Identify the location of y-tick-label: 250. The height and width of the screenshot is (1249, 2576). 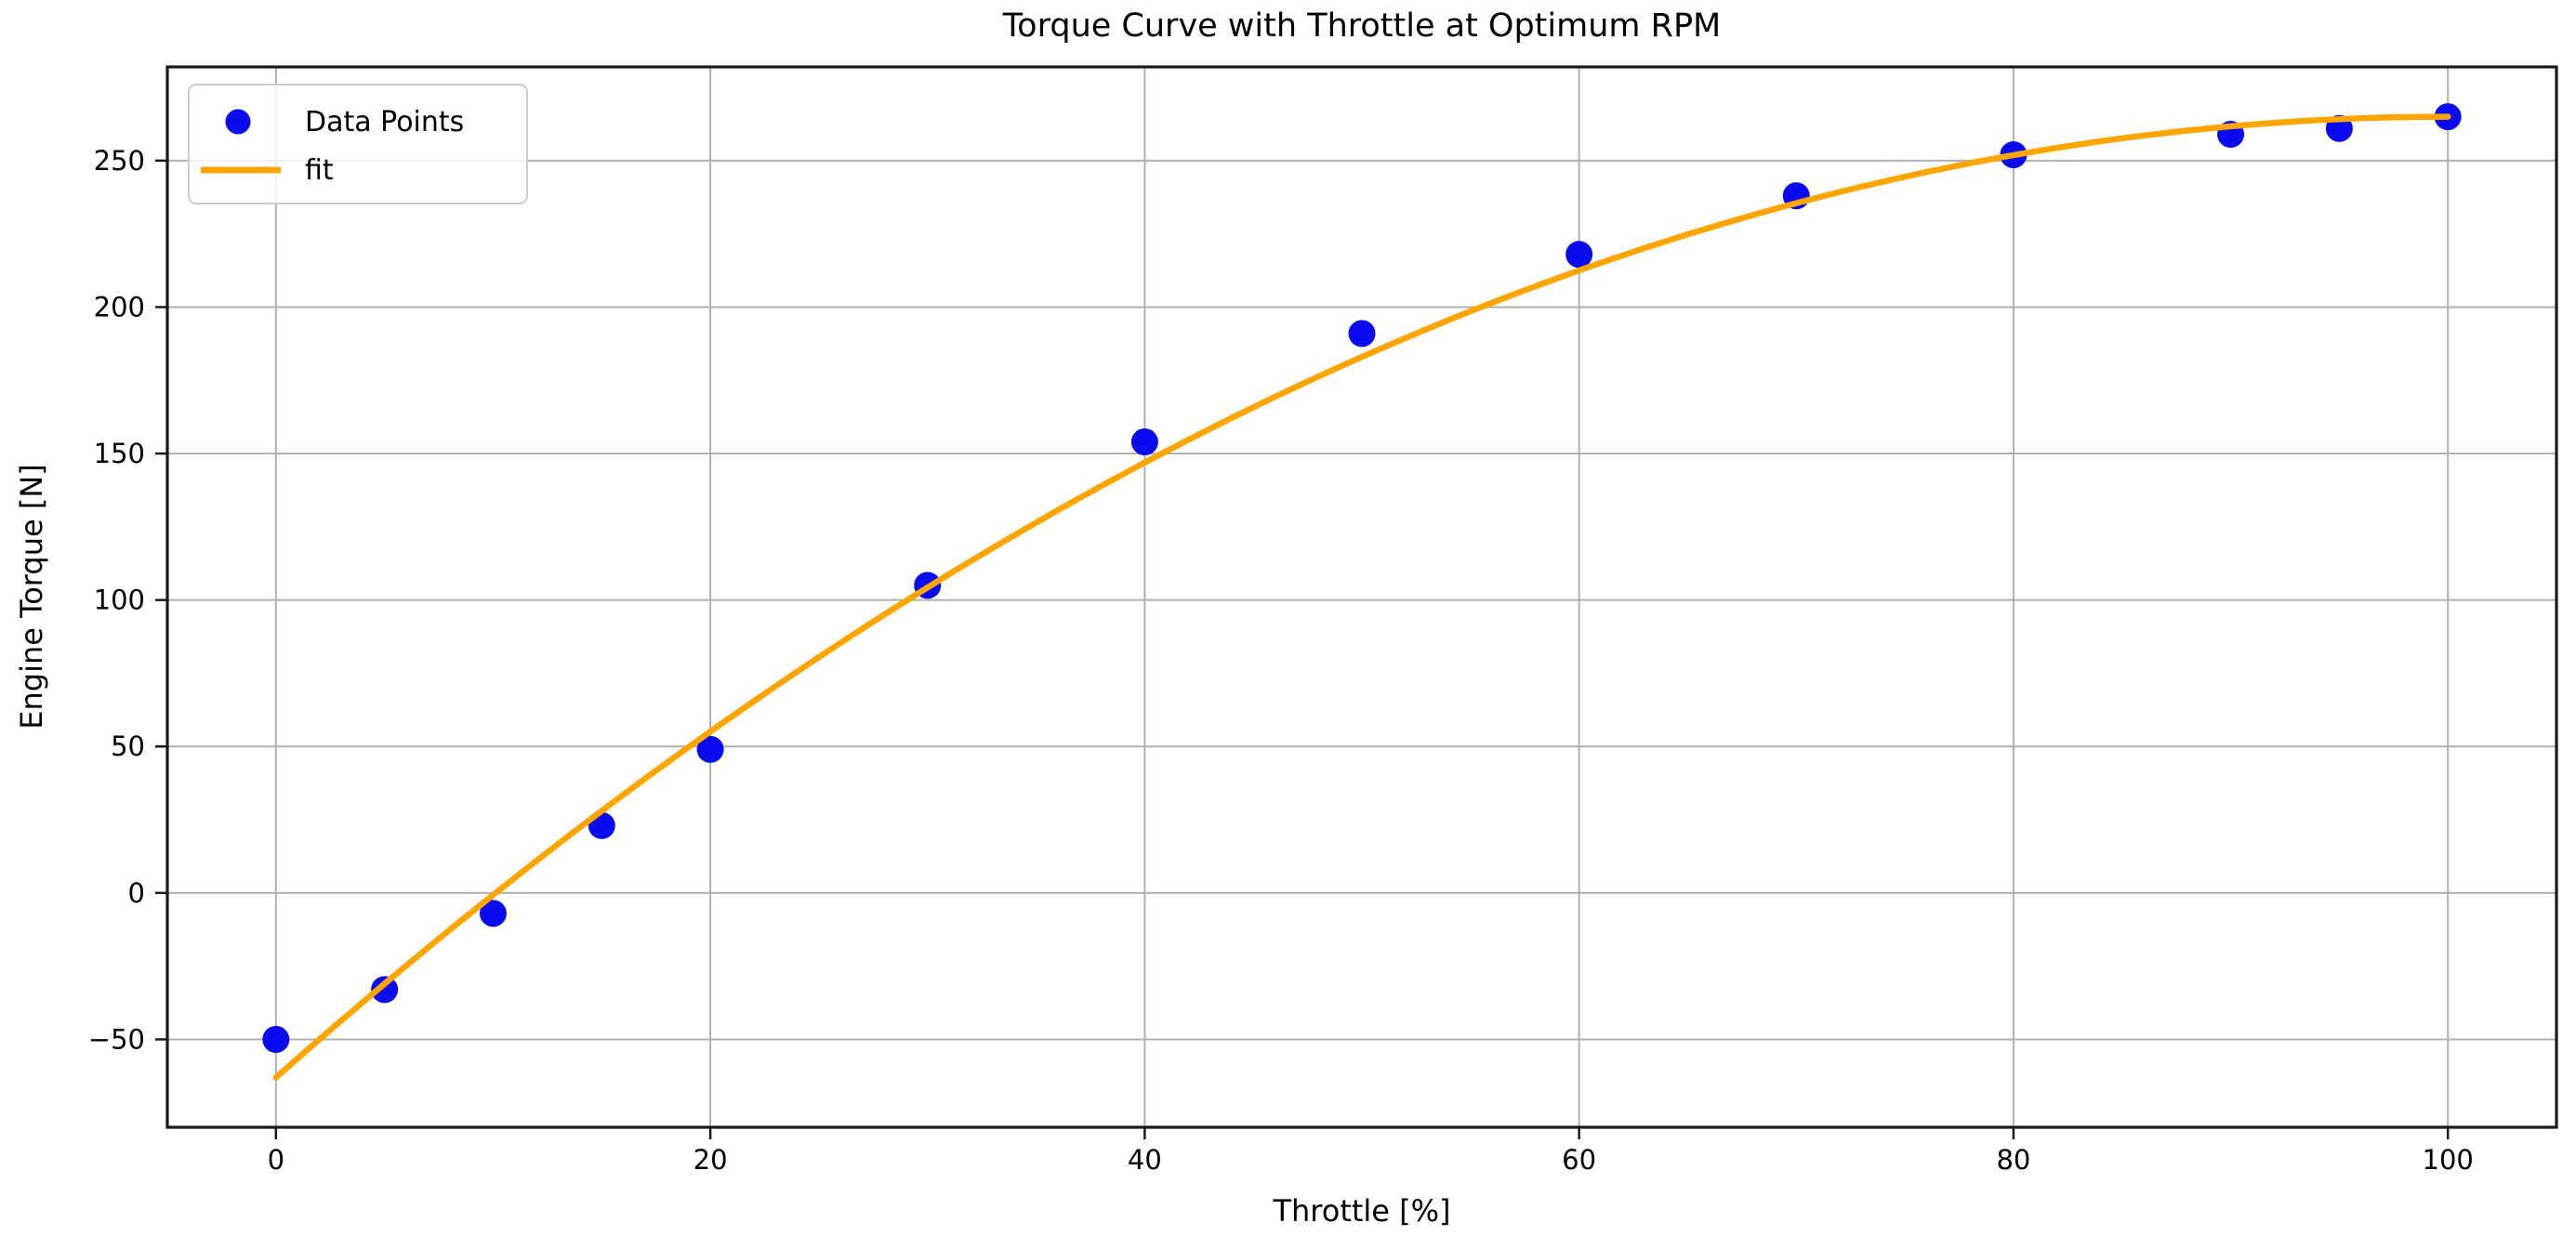
(119, 161).